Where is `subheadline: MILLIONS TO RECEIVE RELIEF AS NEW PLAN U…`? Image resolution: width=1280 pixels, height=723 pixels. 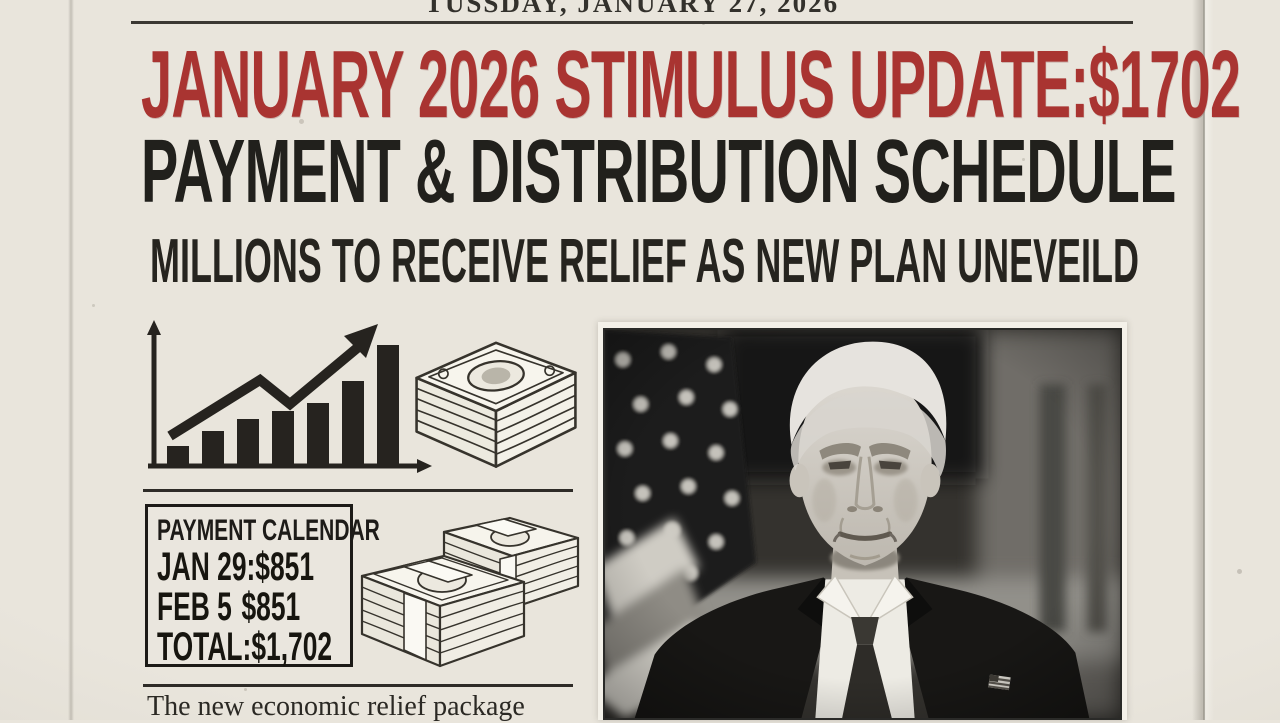 subheadline: MILLIONS TO RECEIVE RELIEF AS NEW PLAN U… is located at coordinates (644, 261).